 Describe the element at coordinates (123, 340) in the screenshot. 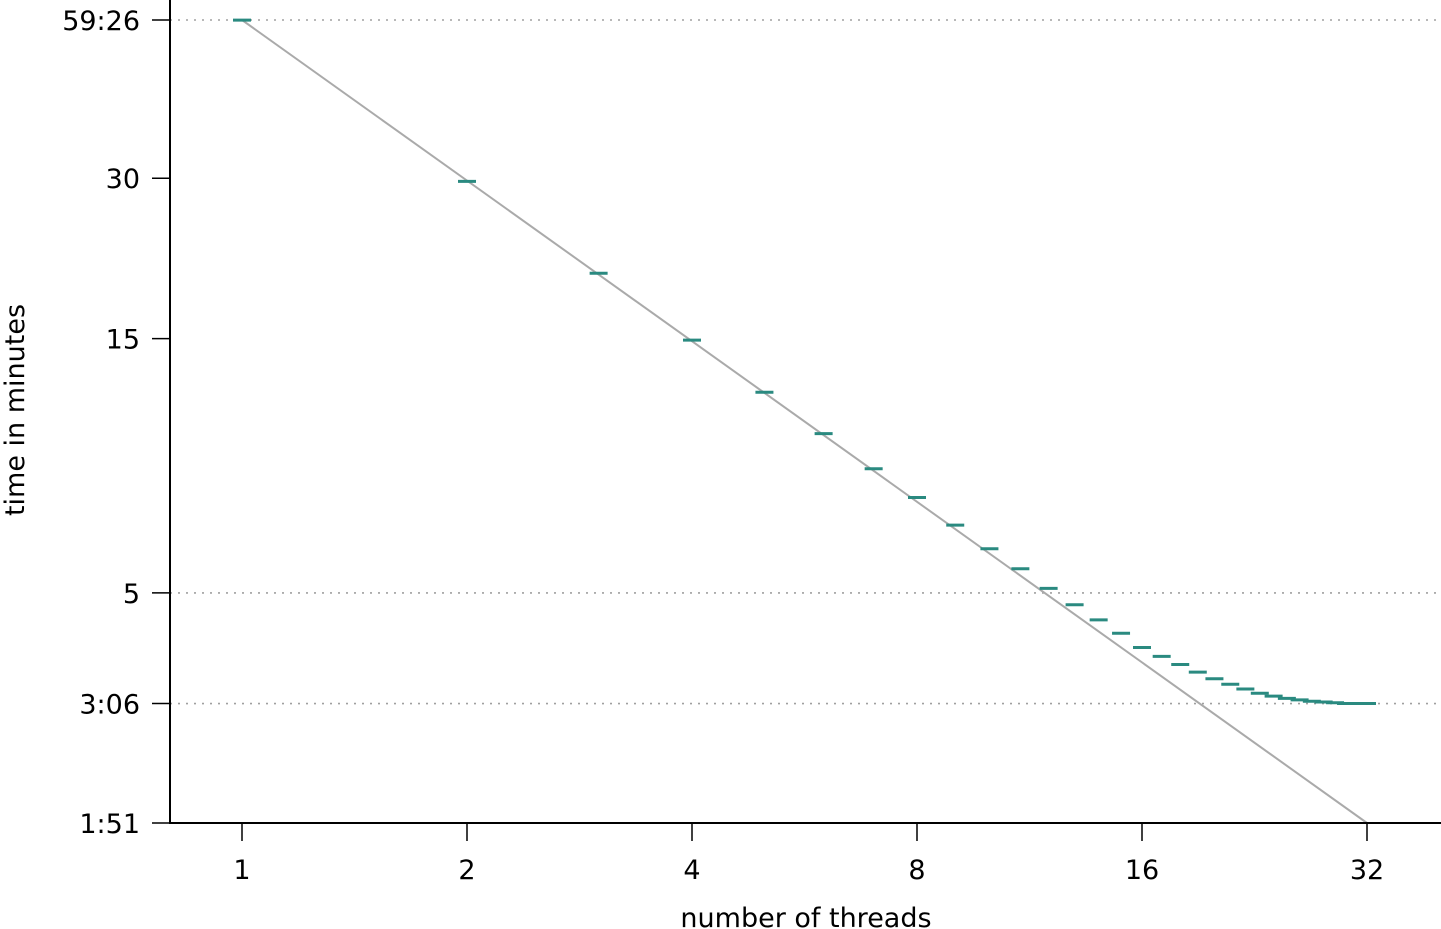

I see `y-tick-label: 15` at that location.